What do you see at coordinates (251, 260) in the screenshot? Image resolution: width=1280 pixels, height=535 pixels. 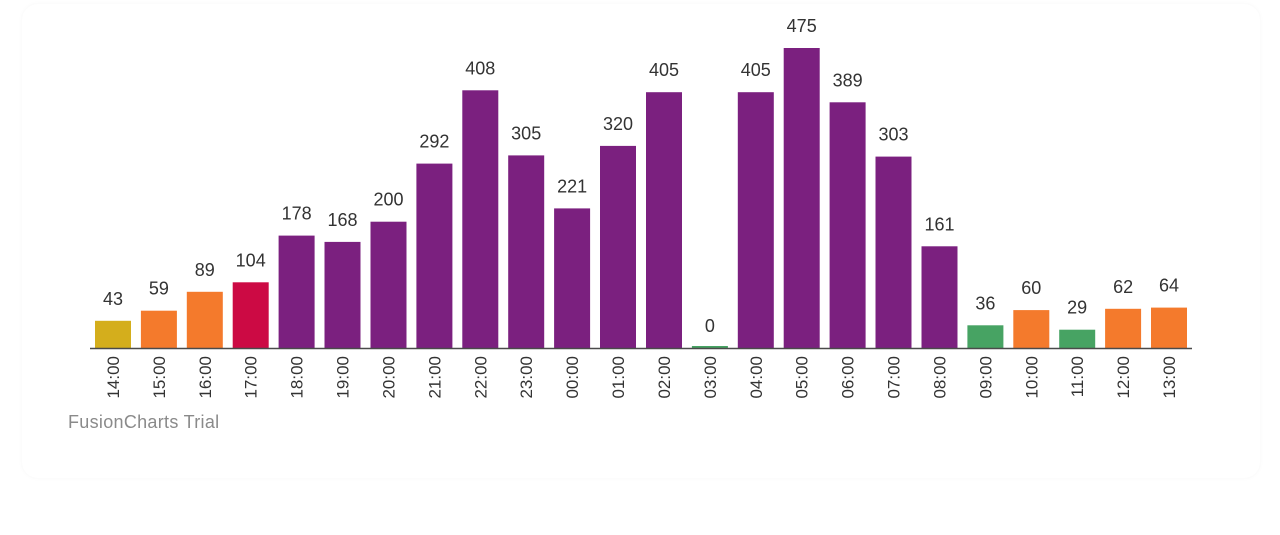 I see `value-label-17:00: 104` at bounding box center [251, 260].